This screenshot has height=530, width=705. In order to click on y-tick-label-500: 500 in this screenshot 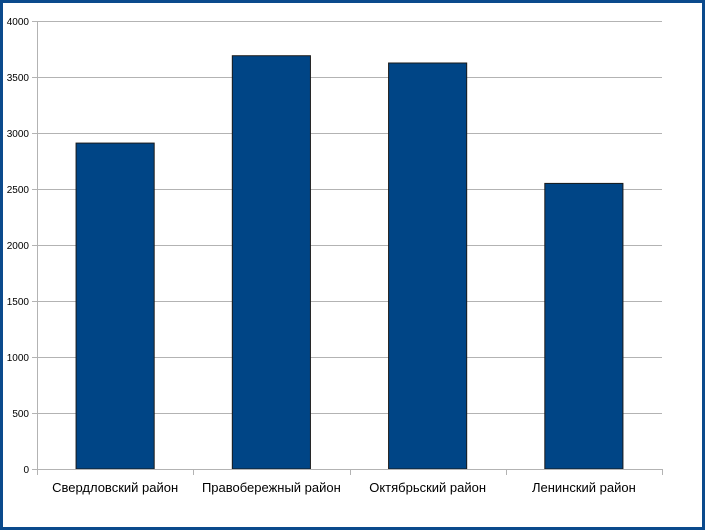, I will do `click(20, 414)`.